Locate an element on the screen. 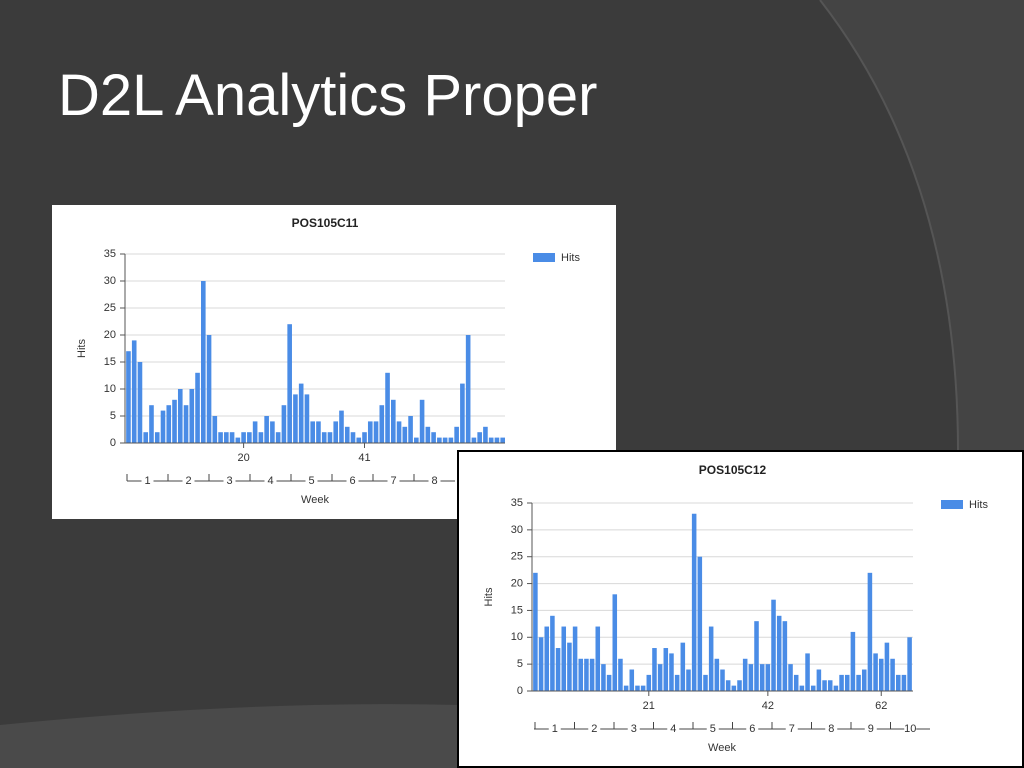 The image size is (1024, 768). x-tick-label: 41 is located at coordinates (364, 458).